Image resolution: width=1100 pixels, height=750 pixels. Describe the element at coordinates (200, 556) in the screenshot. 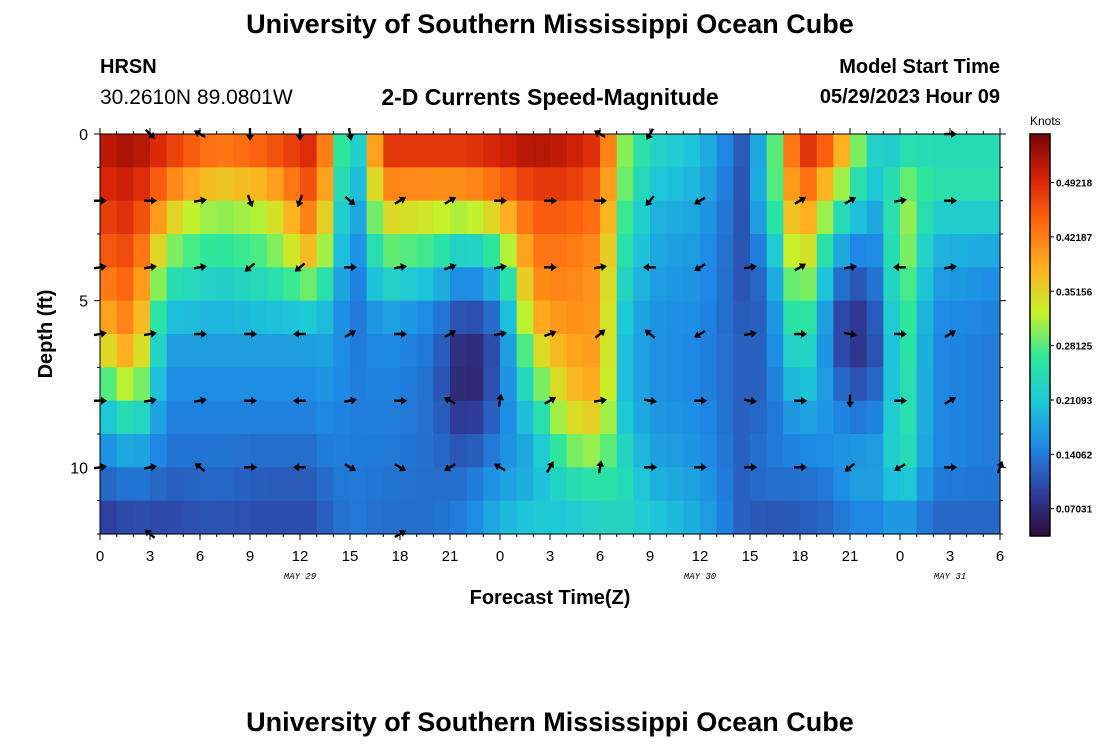

I see `x-tick-label: 6` at that location.